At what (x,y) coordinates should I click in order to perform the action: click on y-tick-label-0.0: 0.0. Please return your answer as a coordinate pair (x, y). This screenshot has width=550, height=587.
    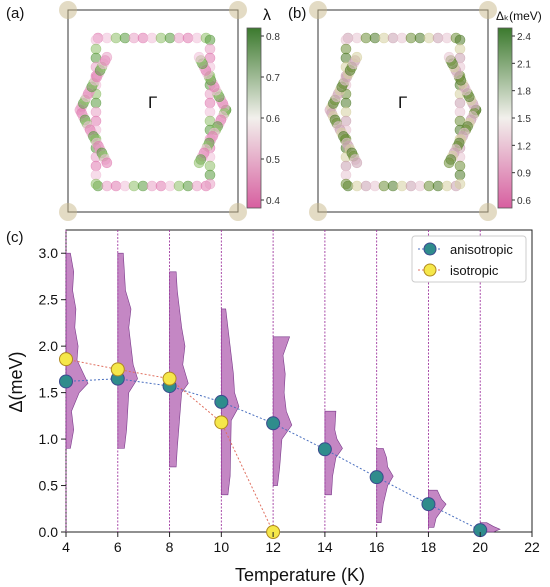
    Looking at the image, I should click on (49, 532).